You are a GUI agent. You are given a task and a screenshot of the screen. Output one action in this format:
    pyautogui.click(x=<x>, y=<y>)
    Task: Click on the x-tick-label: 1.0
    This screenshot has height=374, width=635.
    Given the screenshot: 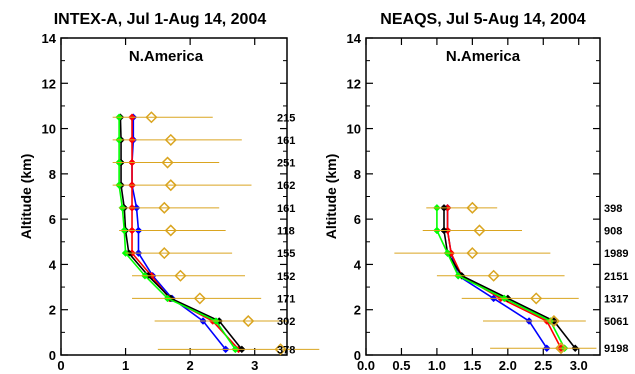 What is the action you would take?
    pyautogui.click(x=437, y=365)
    